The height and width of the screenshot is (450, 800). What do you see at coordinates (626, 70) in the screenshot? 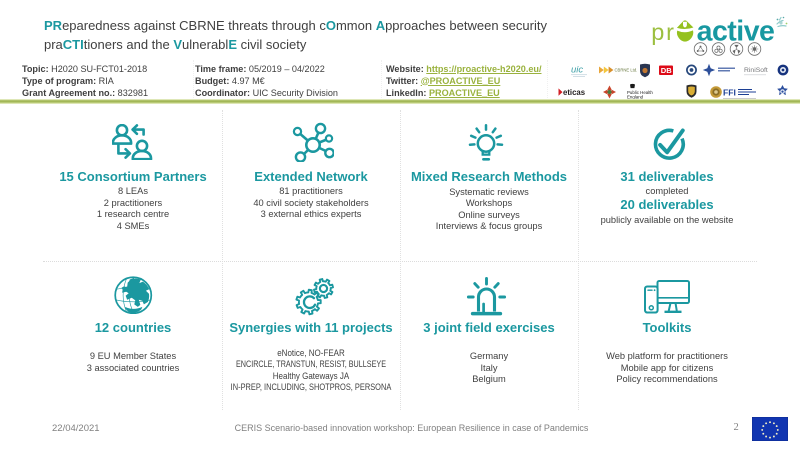
I see `svg-text: CBRNE Ltd.` at bounding box center [626, 70].